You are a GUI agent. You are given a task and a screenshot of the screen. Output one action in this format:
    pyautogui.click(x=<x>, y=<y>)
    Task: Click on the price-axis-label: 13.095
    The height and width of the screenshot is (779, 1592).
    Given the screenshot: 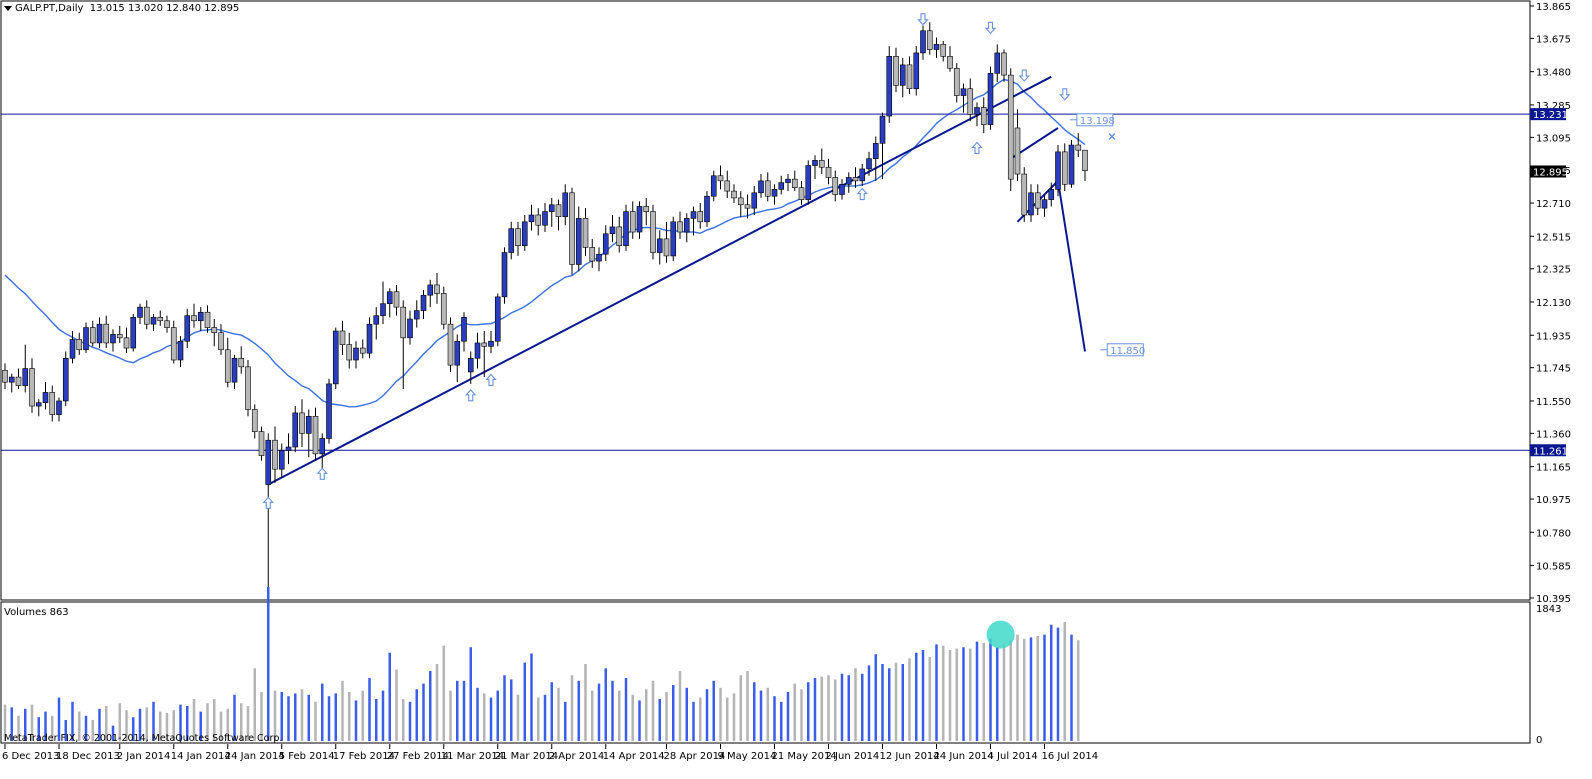 What is the action you would take?
    pyautogui.click(x=1553, y=138)
    